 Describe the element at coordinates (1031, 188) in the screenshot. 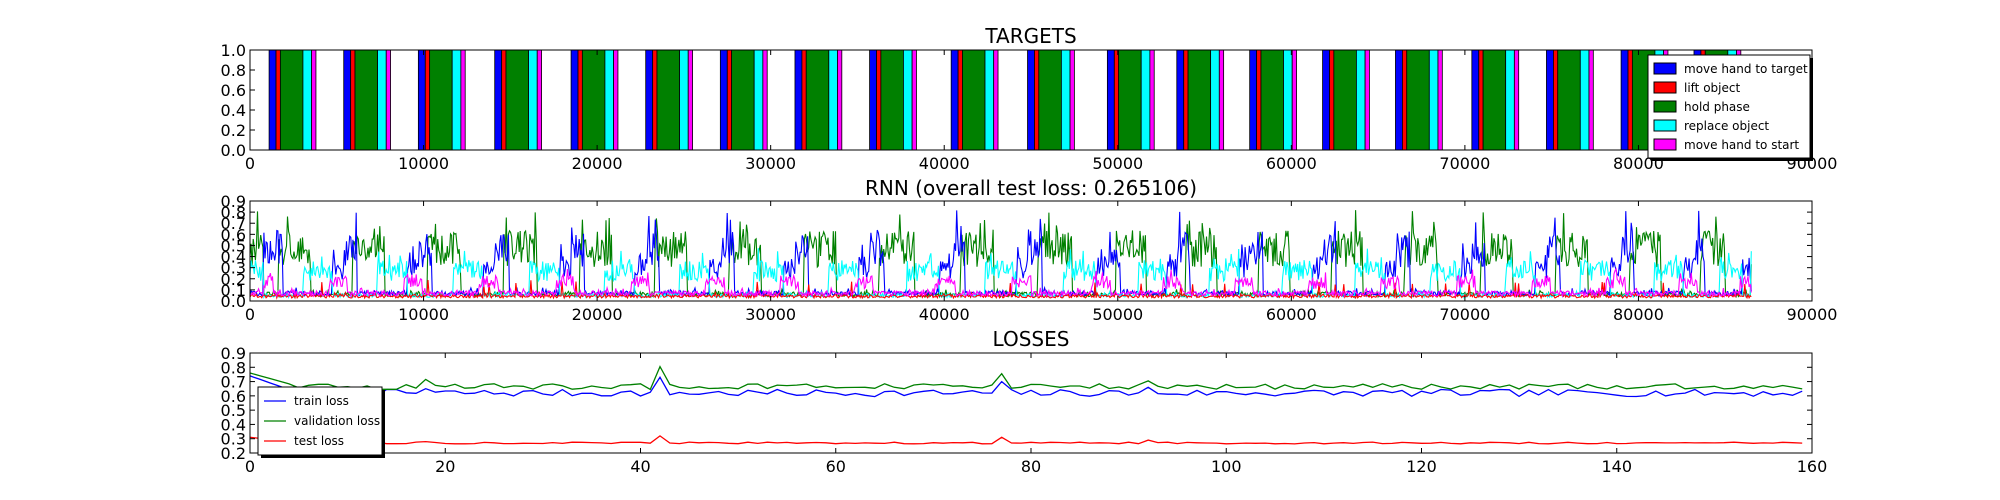

I see `rnn-title: RNN (overall test loss: 0.265106)` at that location.